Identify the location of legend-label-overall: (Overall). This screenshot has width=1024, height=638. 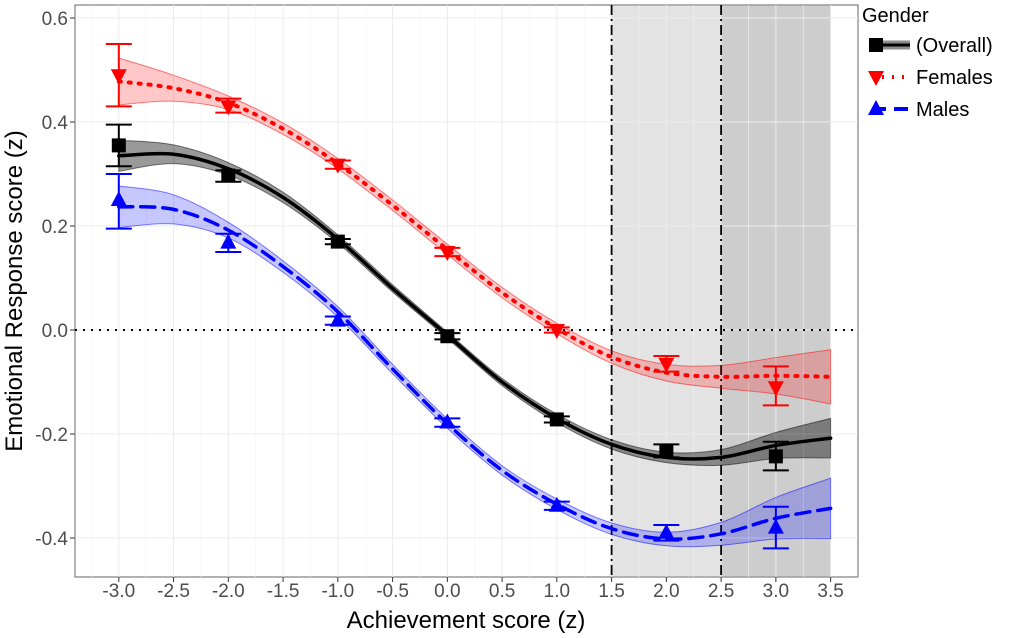
(954, 46).